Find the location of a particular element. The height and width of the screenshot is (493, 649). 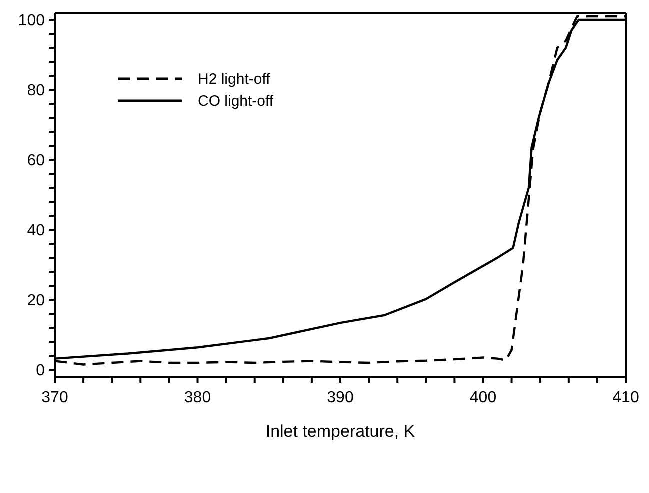

y-tick-label: 80 is located at coordinates (36, 91).